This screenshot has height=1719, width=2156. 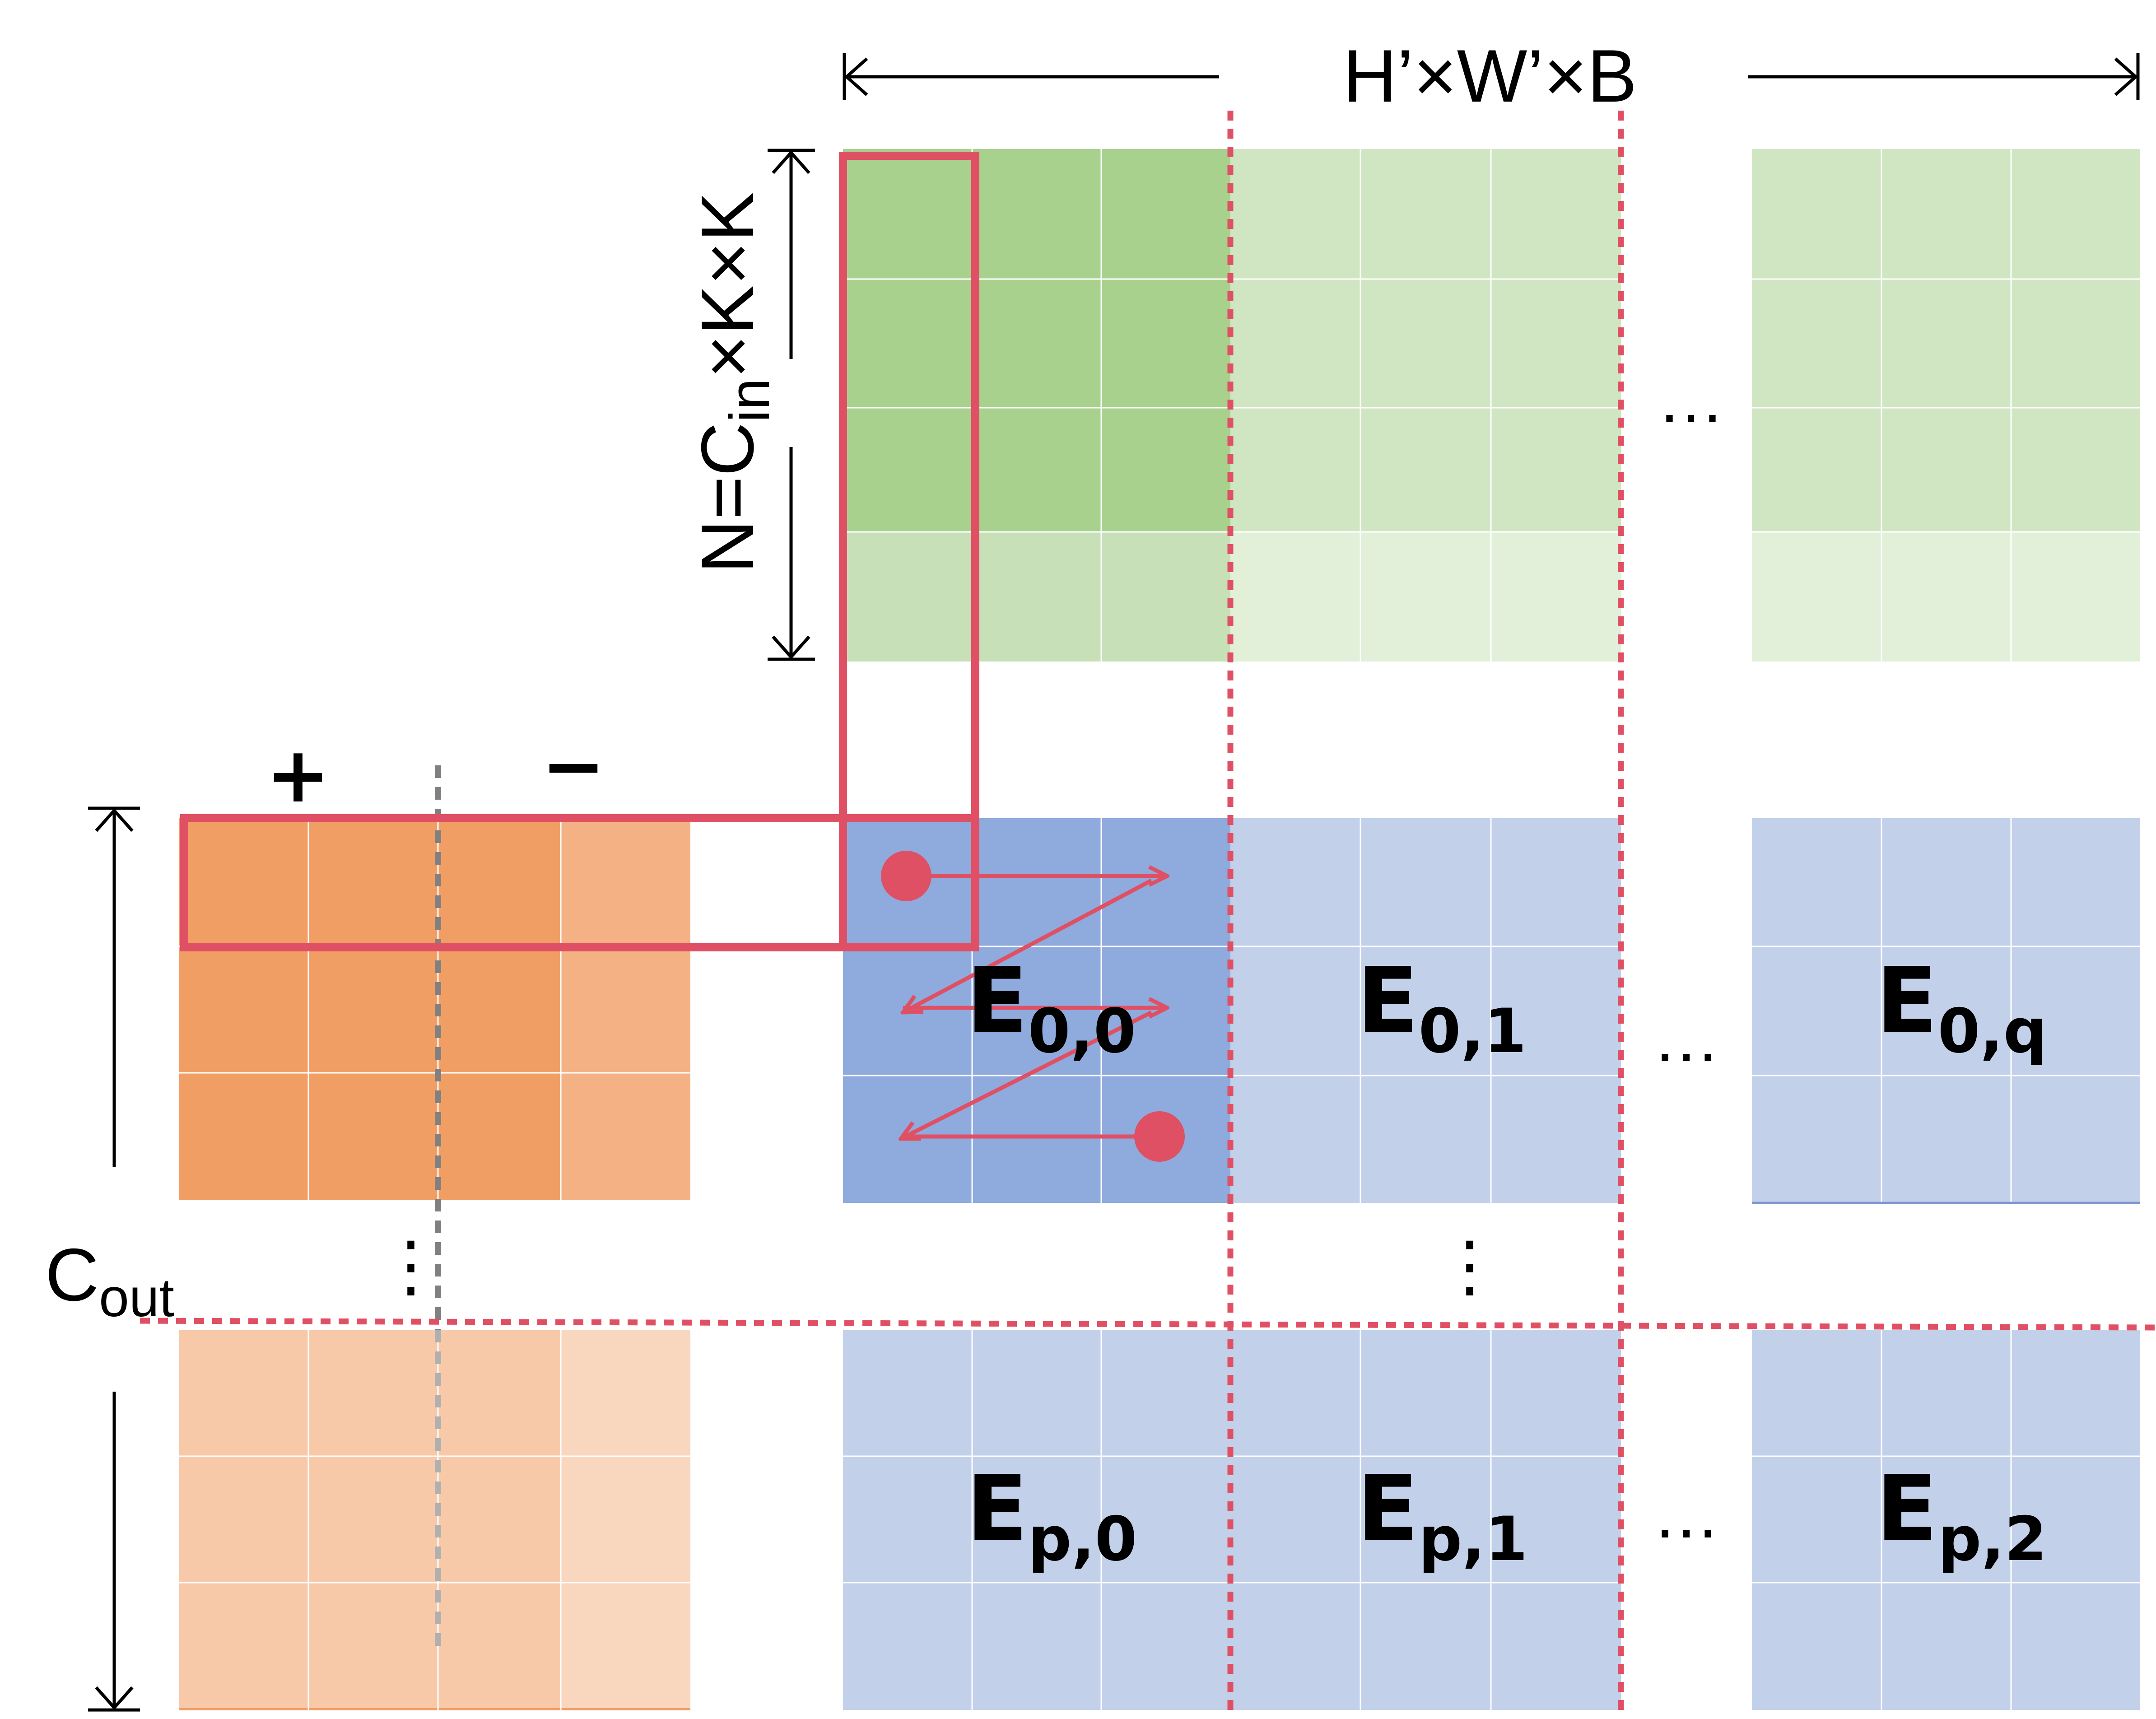 What do you see at coordinates (1946, 340) in the screenshot?
I see `input-block-q` at bounding box center [1946, 340].